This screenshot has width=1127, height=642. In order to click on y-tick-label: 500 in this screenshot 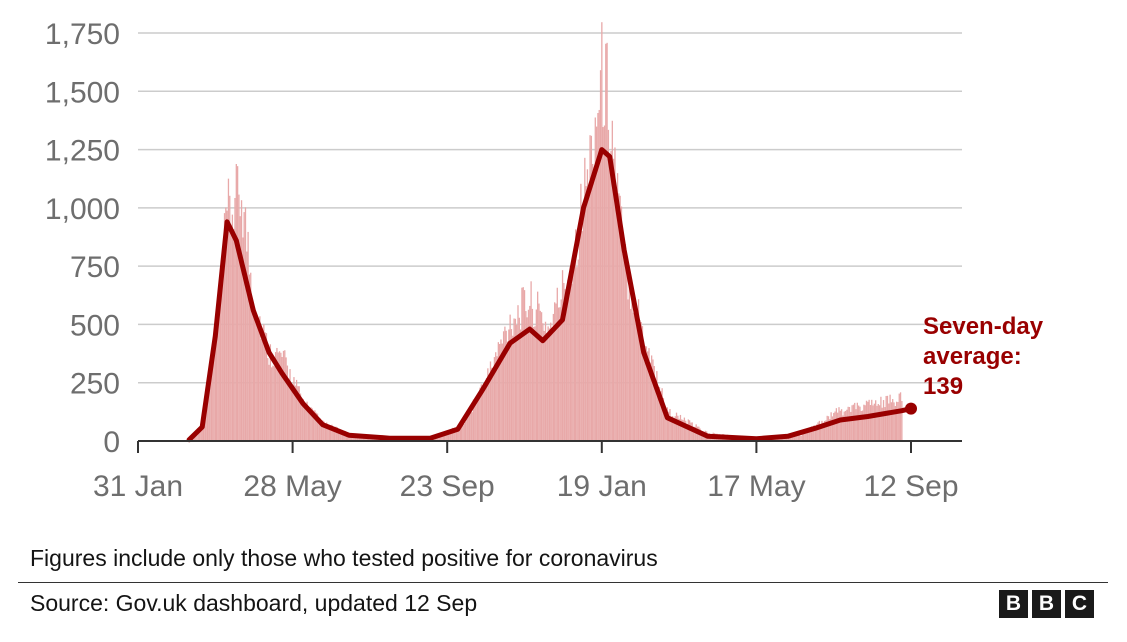, I will do `click(95, 325)`.